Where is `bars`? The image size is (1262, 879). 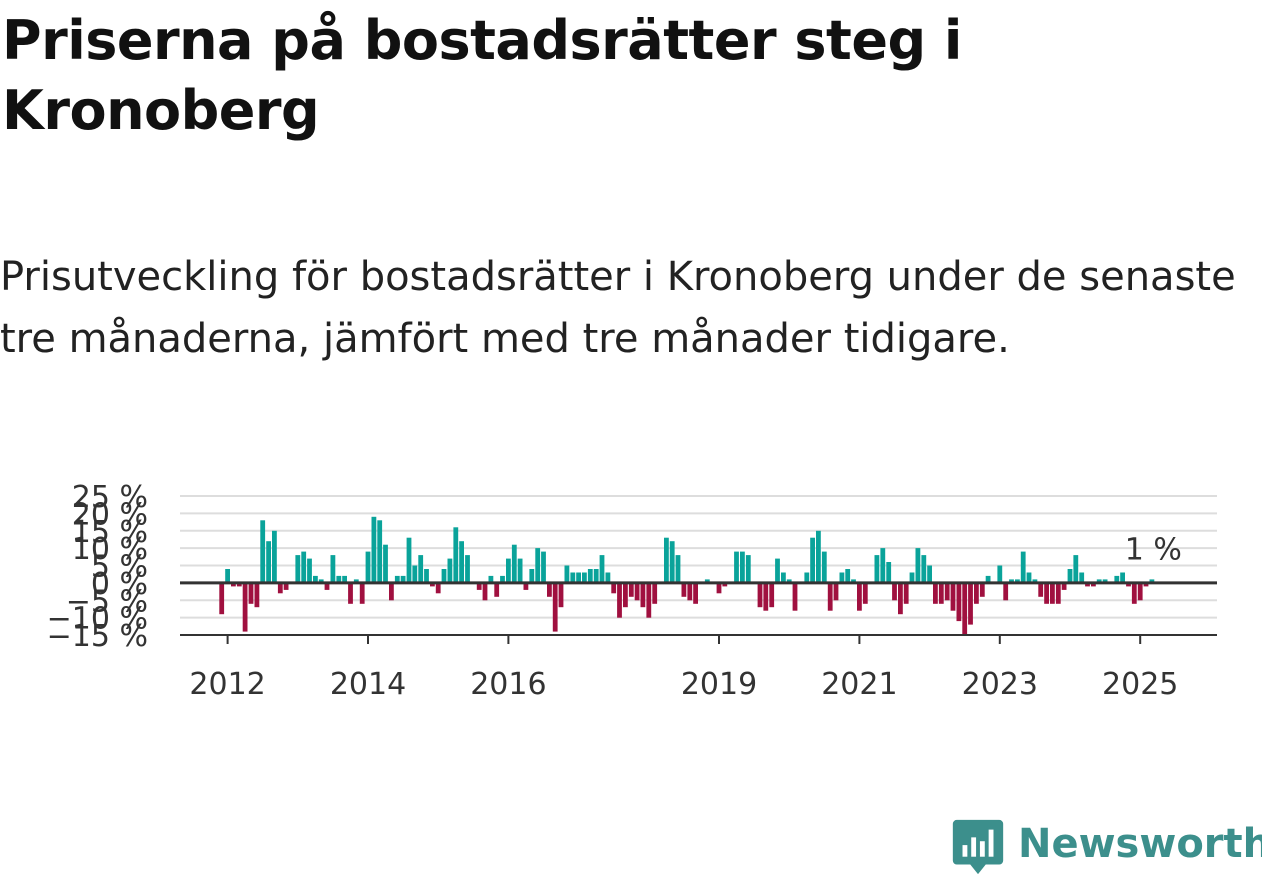 bars is located at coordinates (687, 575).